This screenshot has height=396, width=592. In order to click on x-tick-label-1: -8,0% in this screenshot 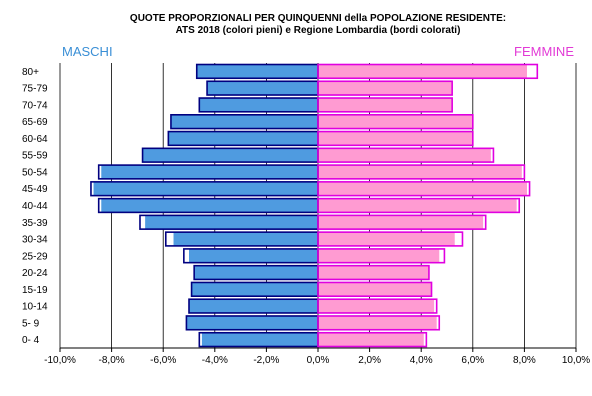, I will do `click(112, 360)`.